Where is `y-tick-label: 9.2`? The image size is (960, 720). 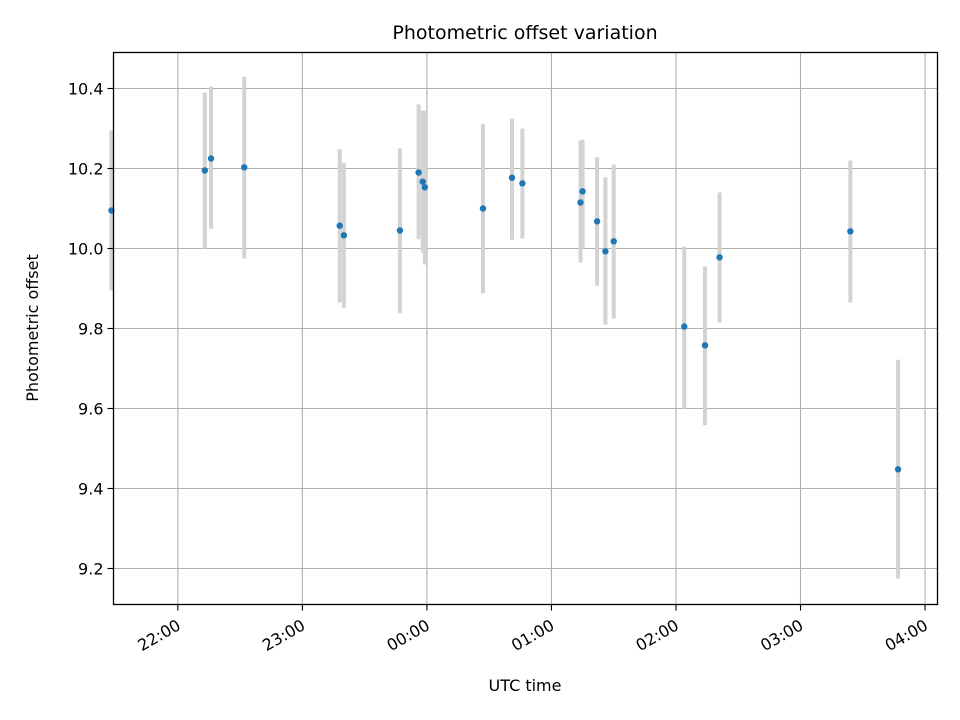
y-tick-label: 9.2 is located at coordinates (90, 569).